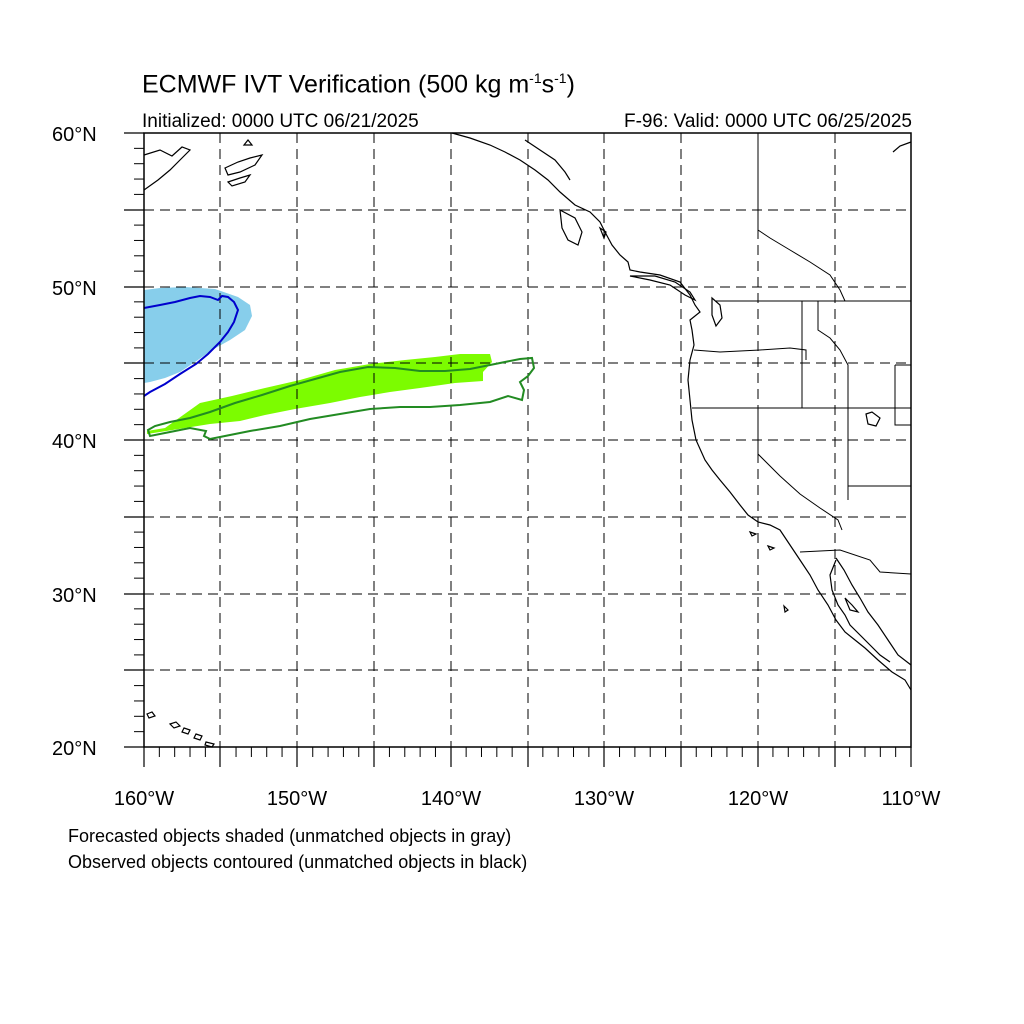 Image resolution: width=1024 pixels, height=1024 pixels. Describe the element at coordinates (319, 394) in the screenshot. I see `forecast-object-green` at that location.